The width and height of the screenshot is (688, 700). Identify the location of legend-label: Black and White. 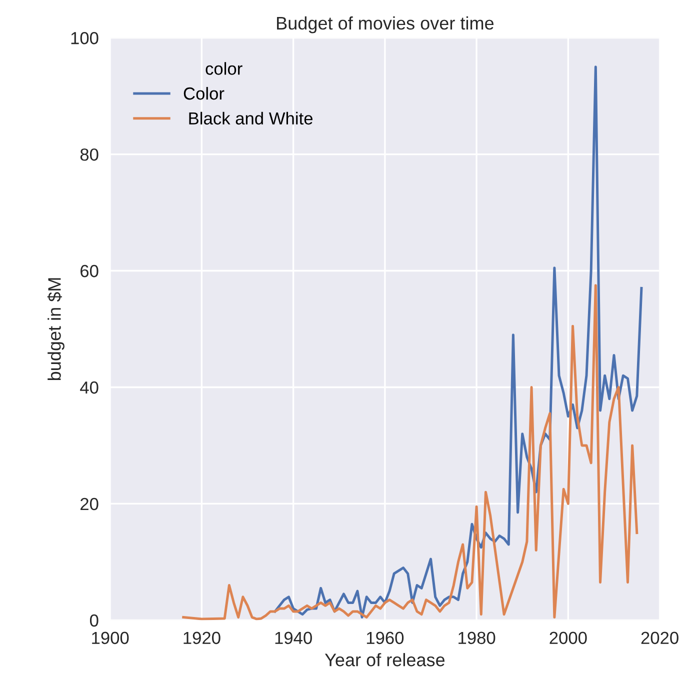
(250, 118).